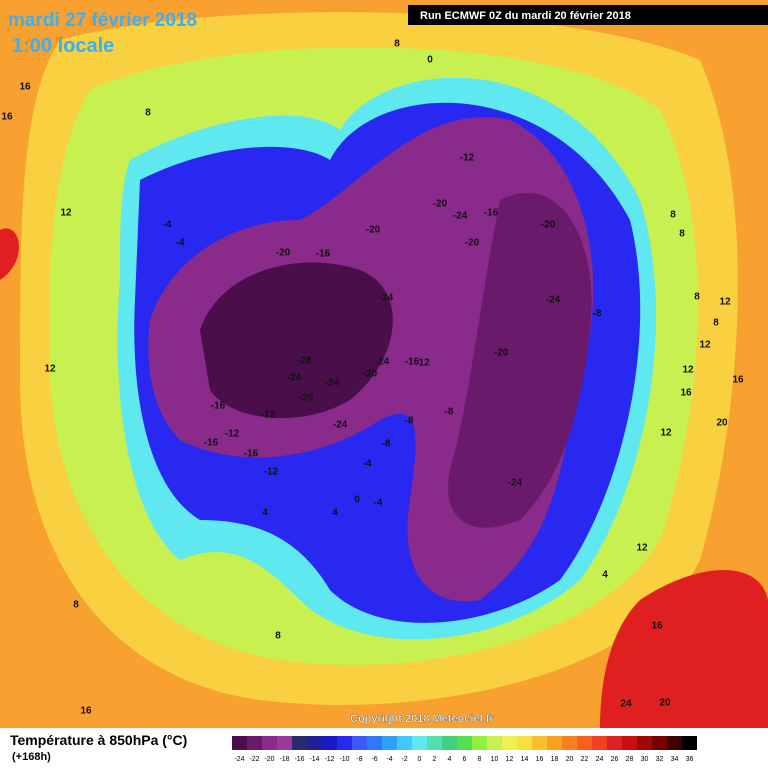 This screenshot has width=768, height=773. I want to click on scale-label: -16, so click(299, 759).